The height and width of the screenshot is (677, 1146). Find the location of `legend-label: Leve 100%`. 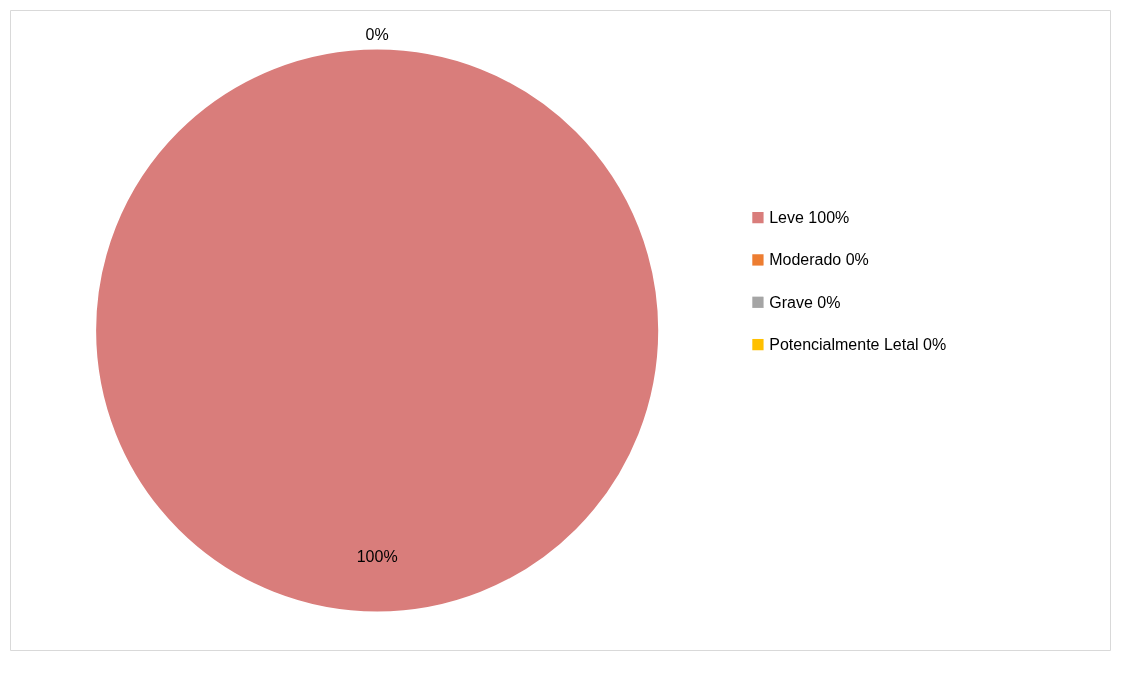

legend-label: Leve 100% is located at coordinates (809, 218).